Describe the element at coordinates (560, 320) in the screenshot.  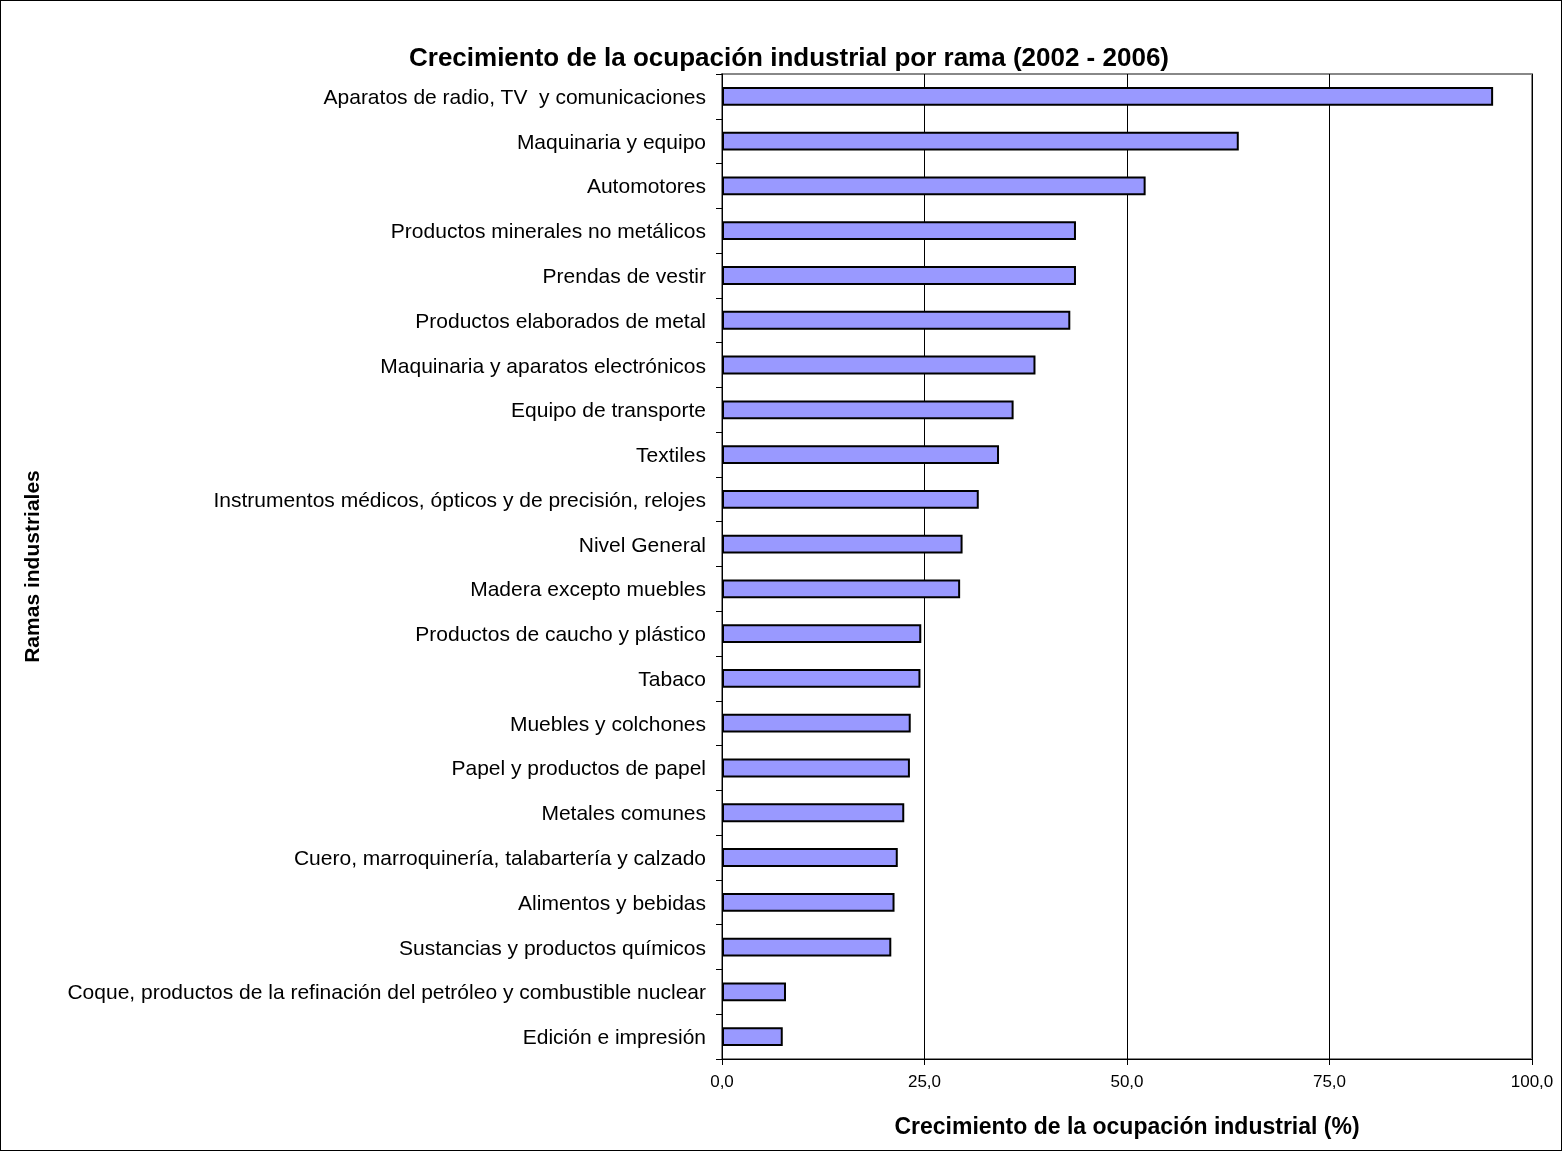
I see `y-tick-label: Productos elaborados de metal` at that location.